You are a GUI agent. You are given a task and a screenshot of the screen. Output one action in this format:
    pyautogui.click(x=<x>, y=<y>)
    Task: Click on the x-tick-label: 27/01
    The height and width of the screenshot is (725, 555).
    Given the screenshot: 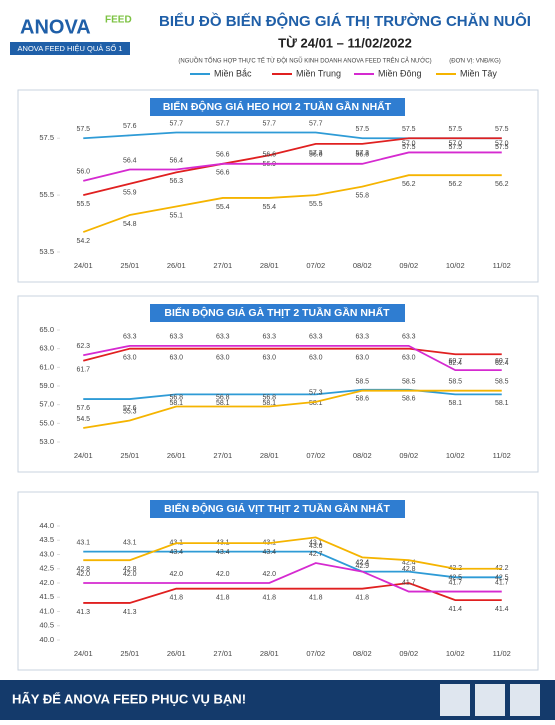 What is the action you would take?
    pyautogui.click(x=222, y=653)
    